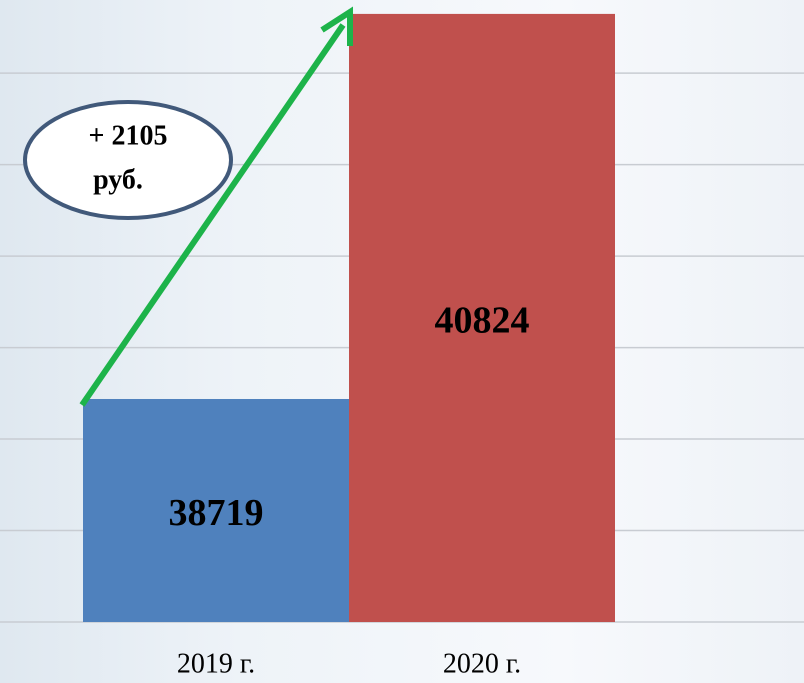 This screenshot has height=683, width=804. What do you see at coordinates (128, 160) in the screenshot?
I see `annotation-bubble` at bounding box center [128, 160].